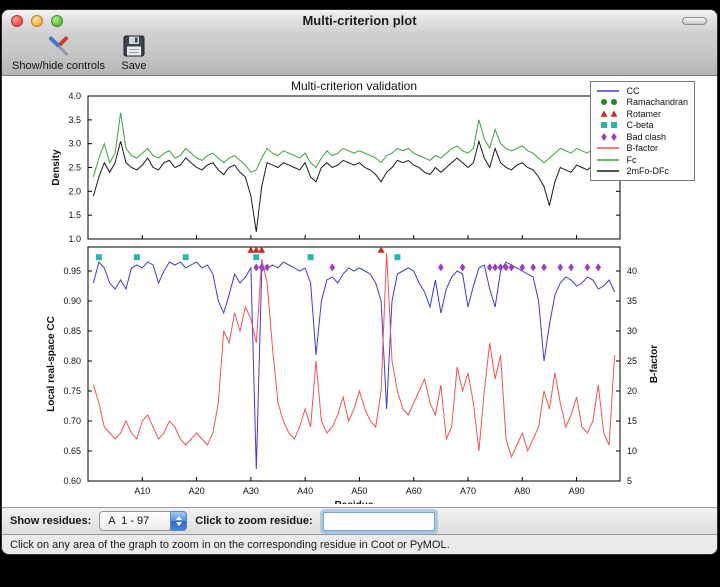 The image size is (720, 587). Describe the element at coordinates (647, 171) in the screenshot. I see `legend-label: 2mFo-DFc` at that location.